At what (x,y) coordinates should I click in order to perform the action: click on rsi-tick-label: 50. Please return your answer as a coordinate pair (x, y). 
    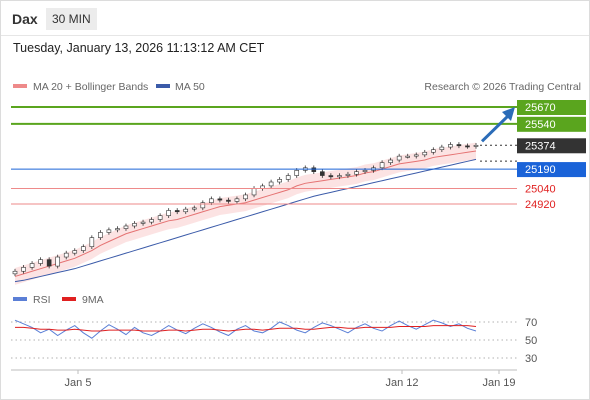
    Looking at the image, I should click on (531, 341).